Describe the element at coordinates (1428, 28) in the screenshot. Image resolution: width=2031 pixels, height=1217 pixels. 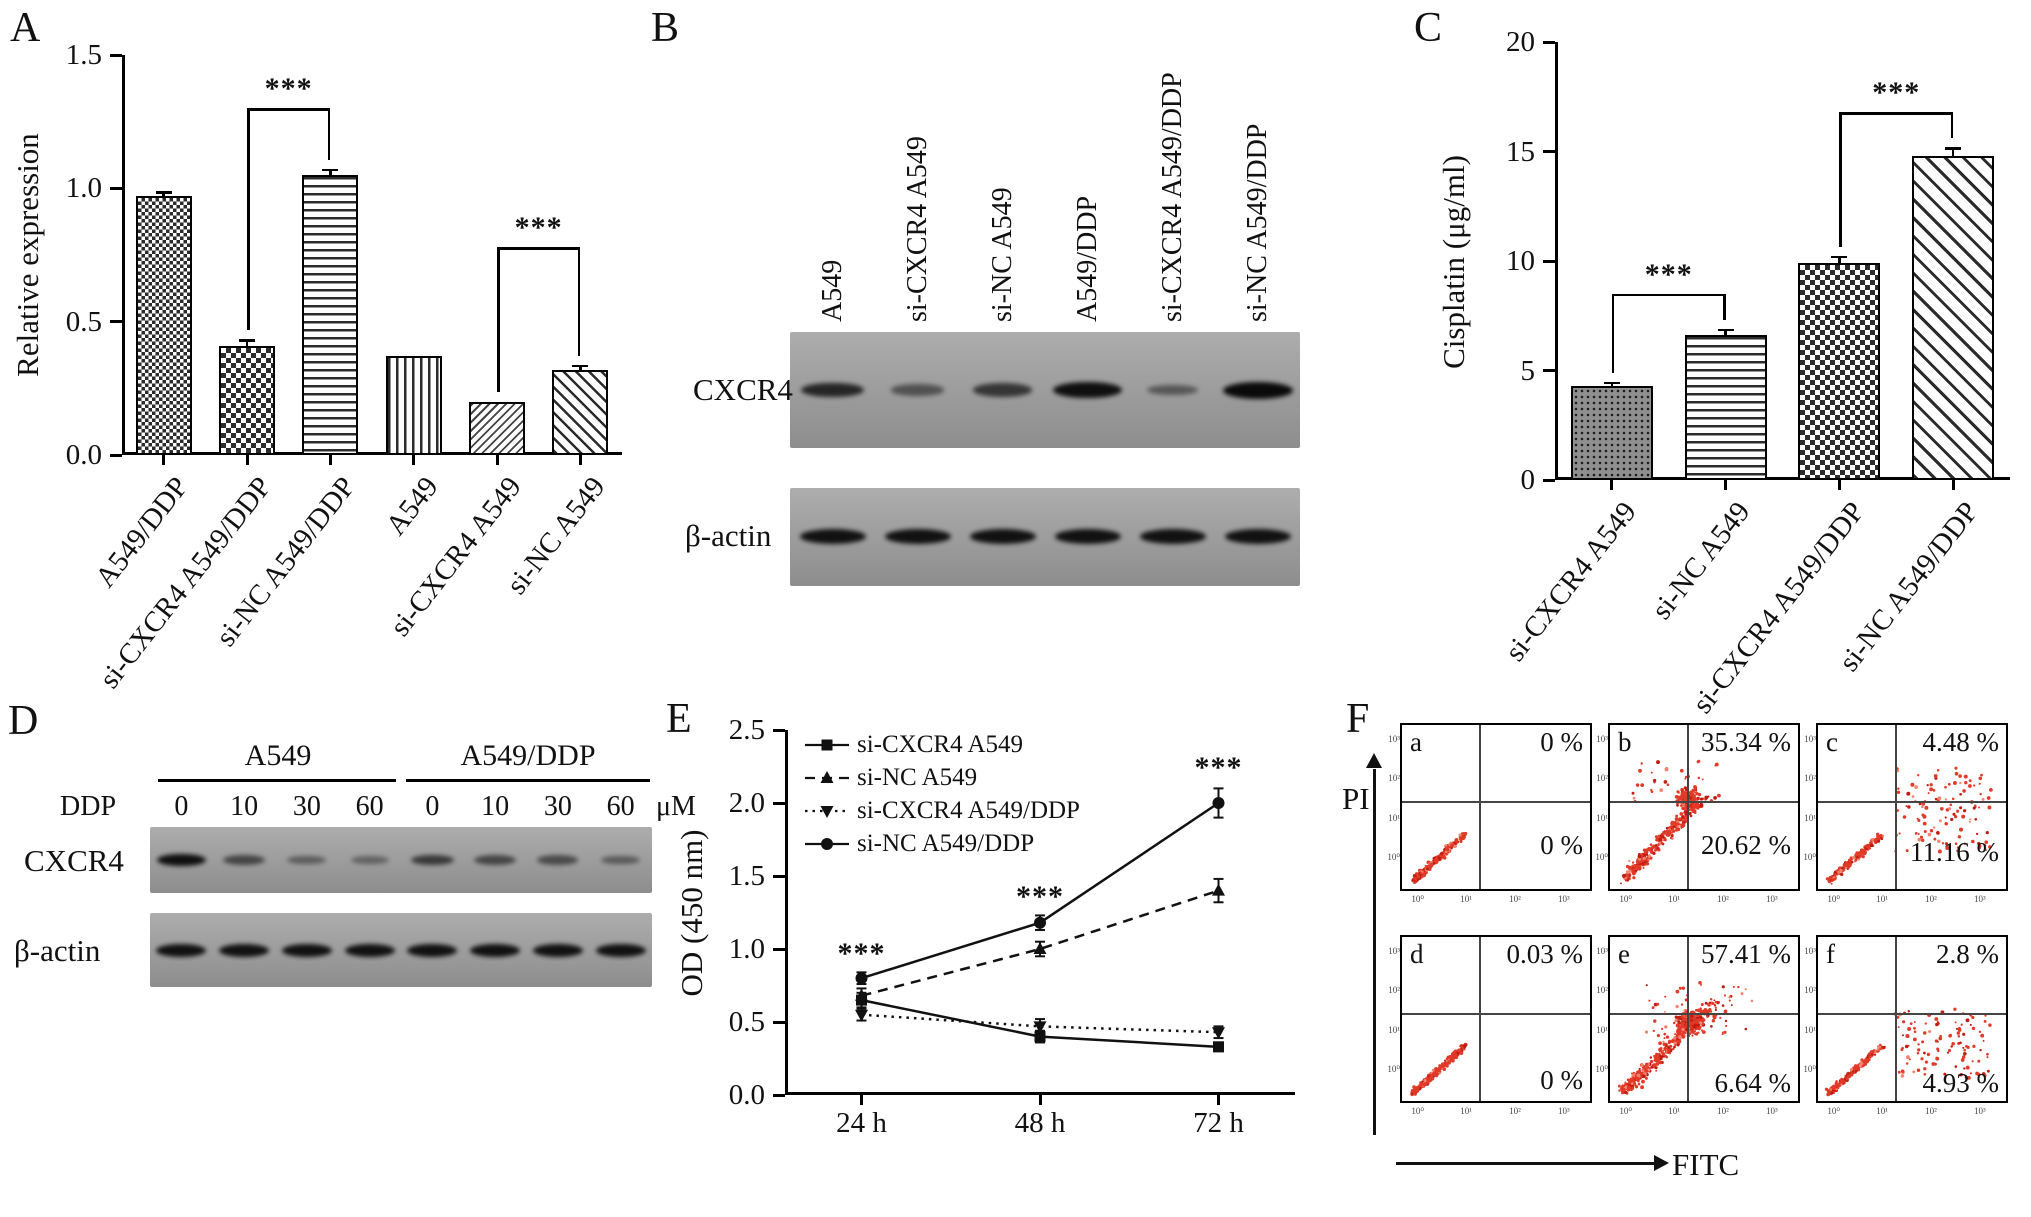
I see `panel-c-label: C` at that location.